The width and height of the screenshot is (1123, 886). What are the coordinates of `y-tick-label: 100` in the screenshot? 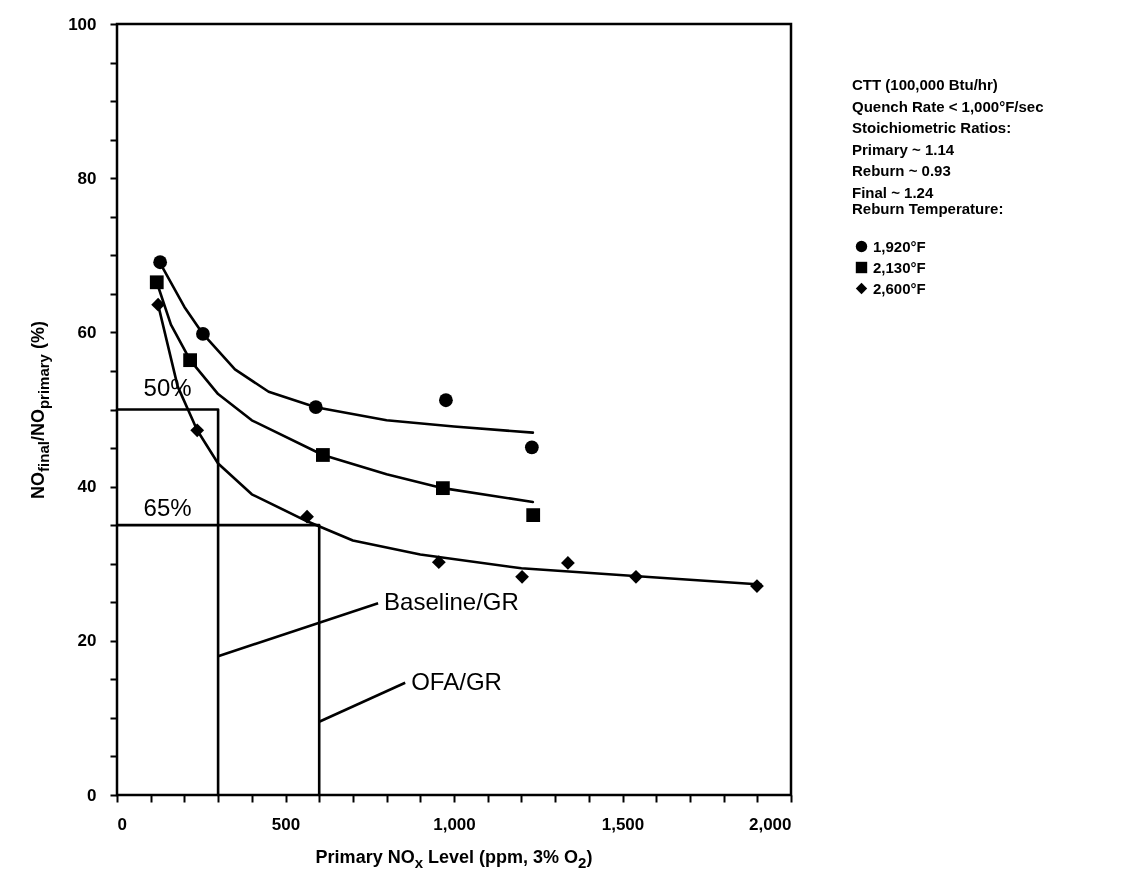 It's located at (82, 24).